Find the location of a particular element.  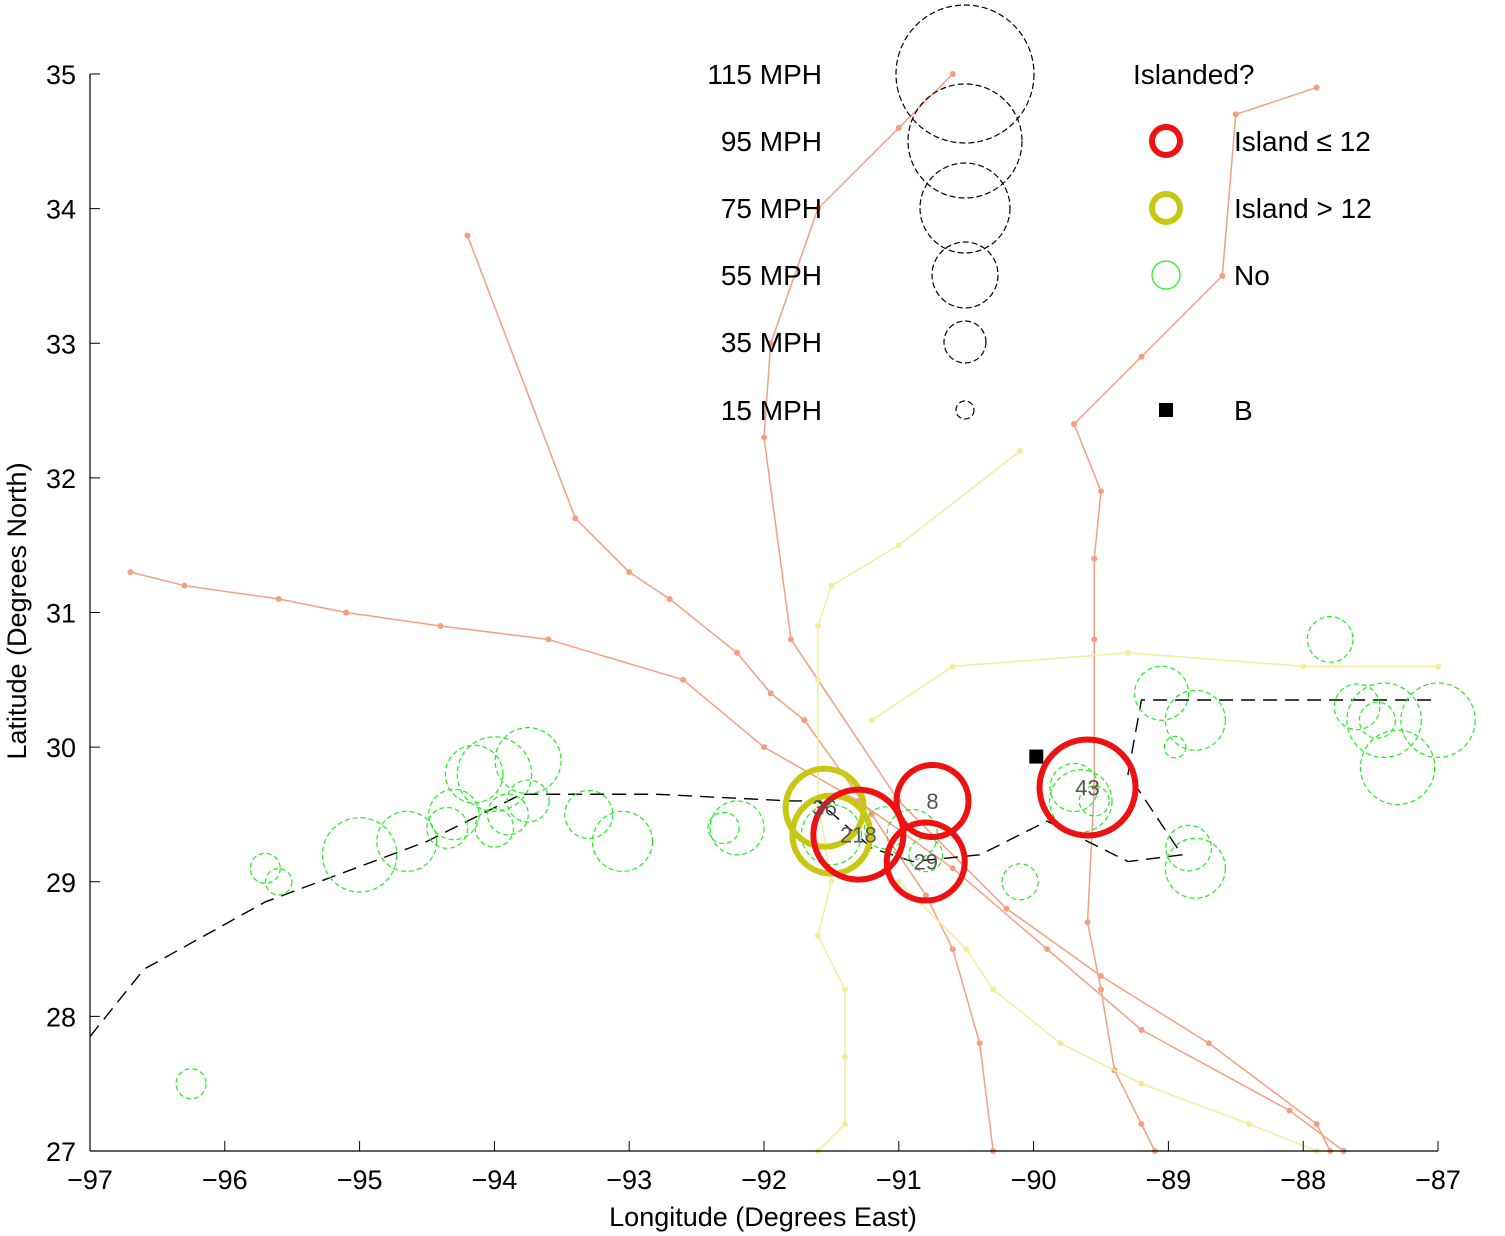

y-tick-label: 34 is located at coordinates (61, 210).